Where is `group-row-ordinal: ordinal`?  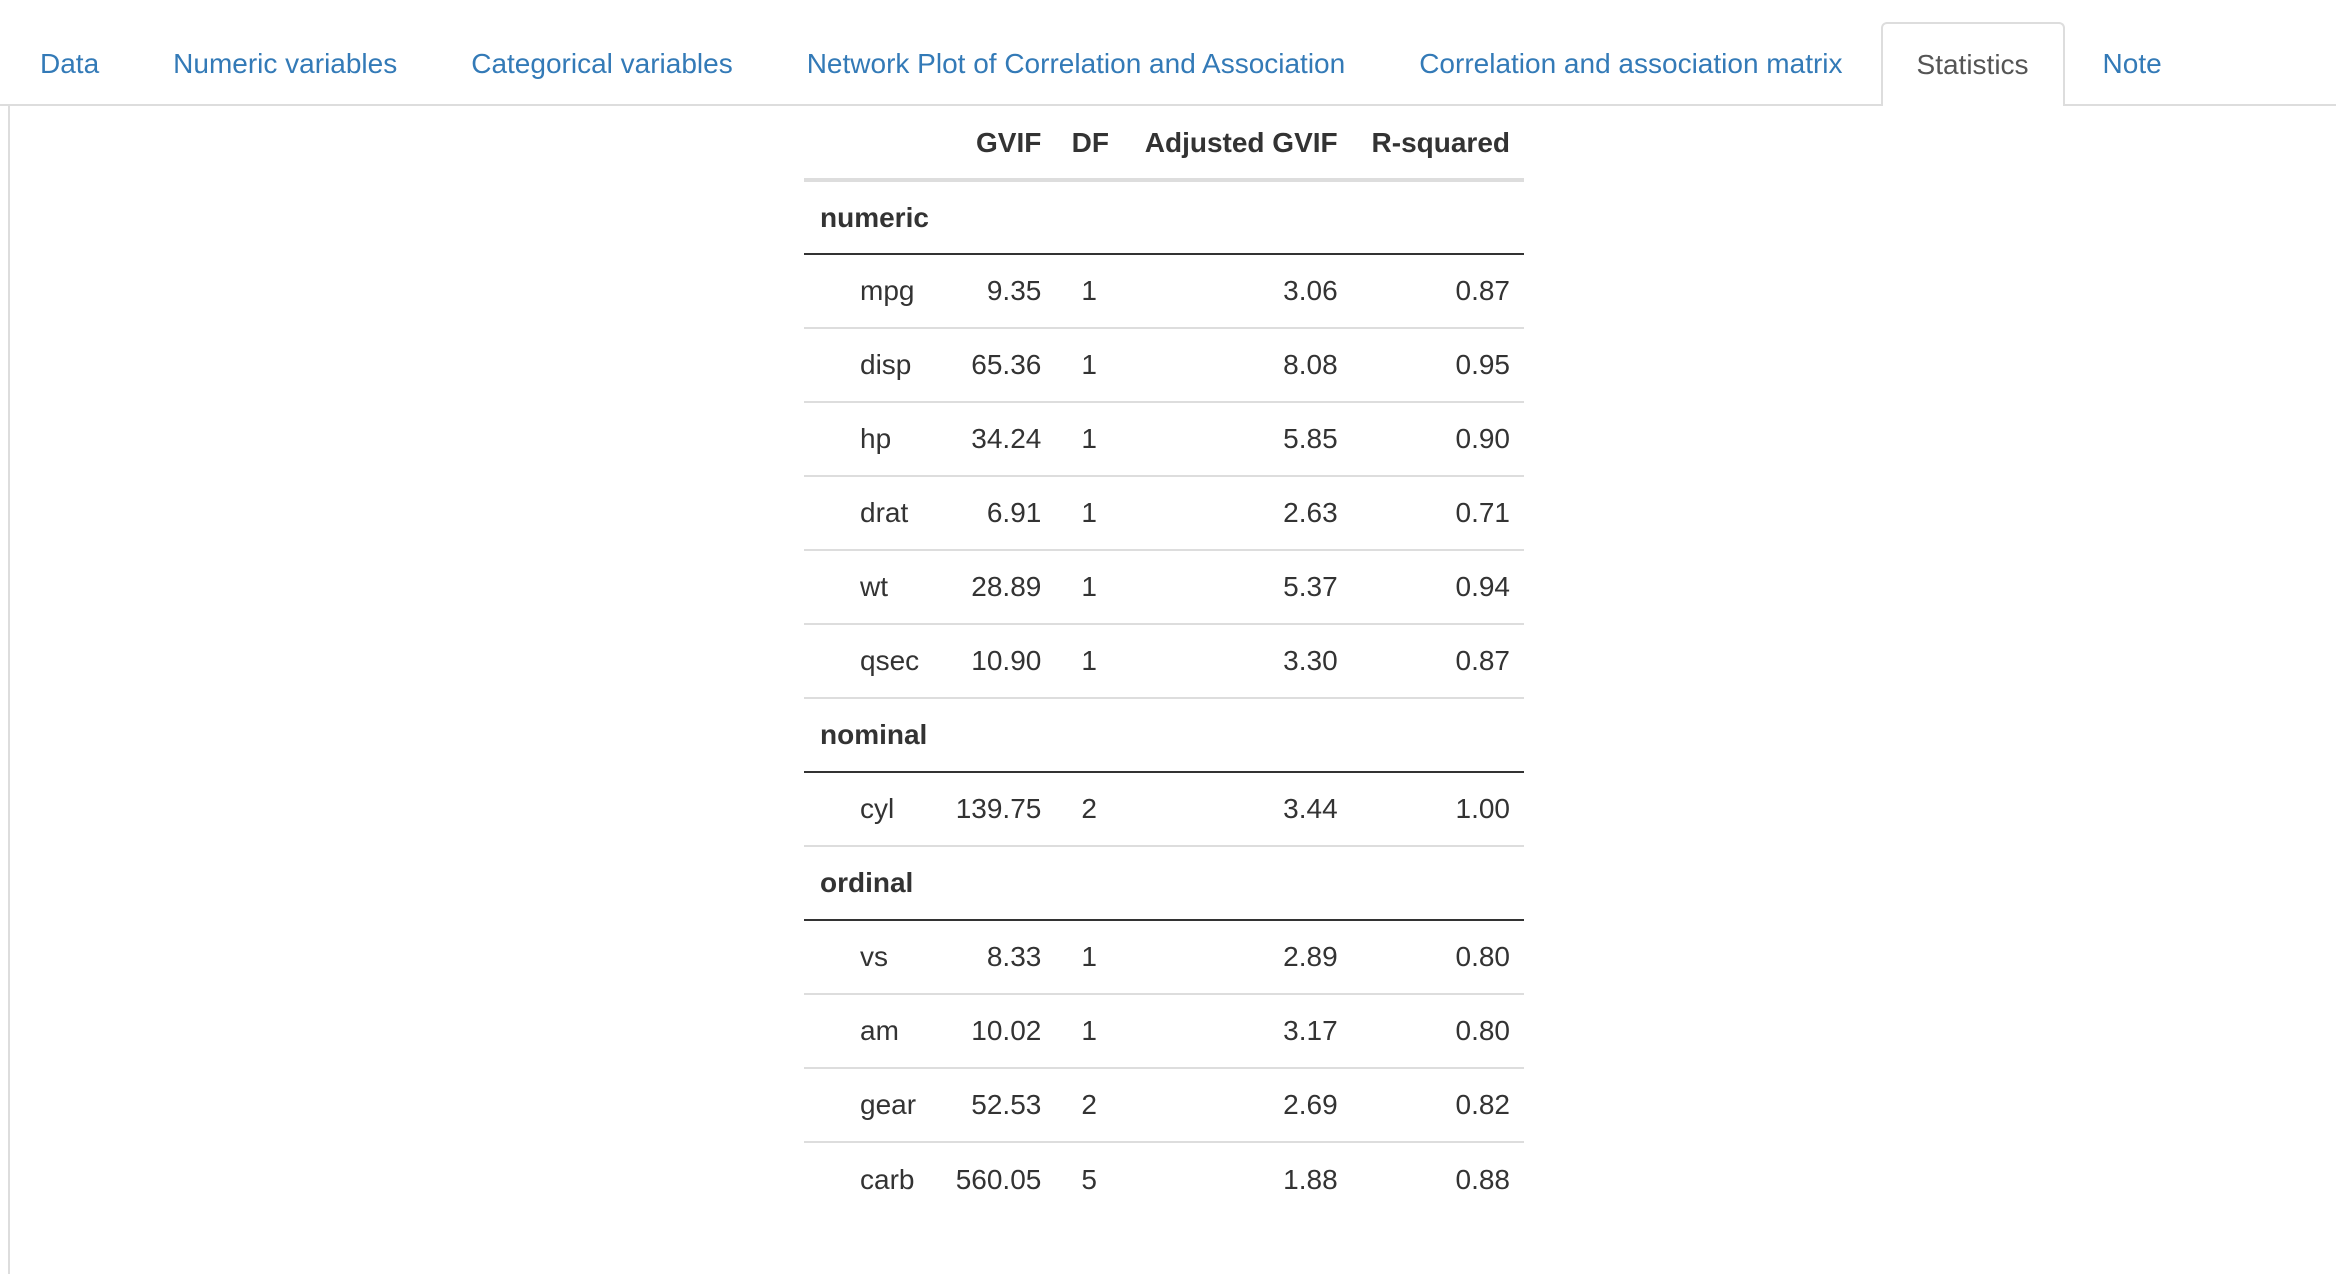 group-row-ordinal: ordinal is located at coordinates (1164, 883).